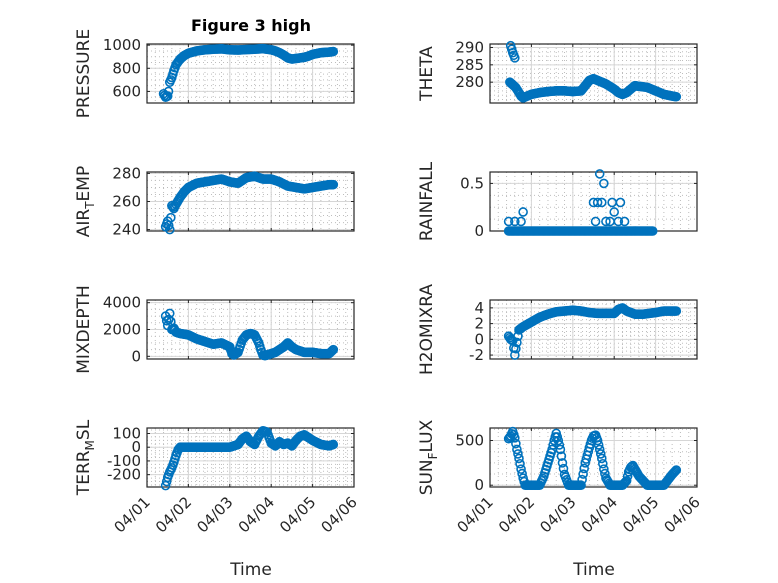  Describe the element at coordinates (469, 47) in the screenshot. I see `y-tick-label: 290` at that location.